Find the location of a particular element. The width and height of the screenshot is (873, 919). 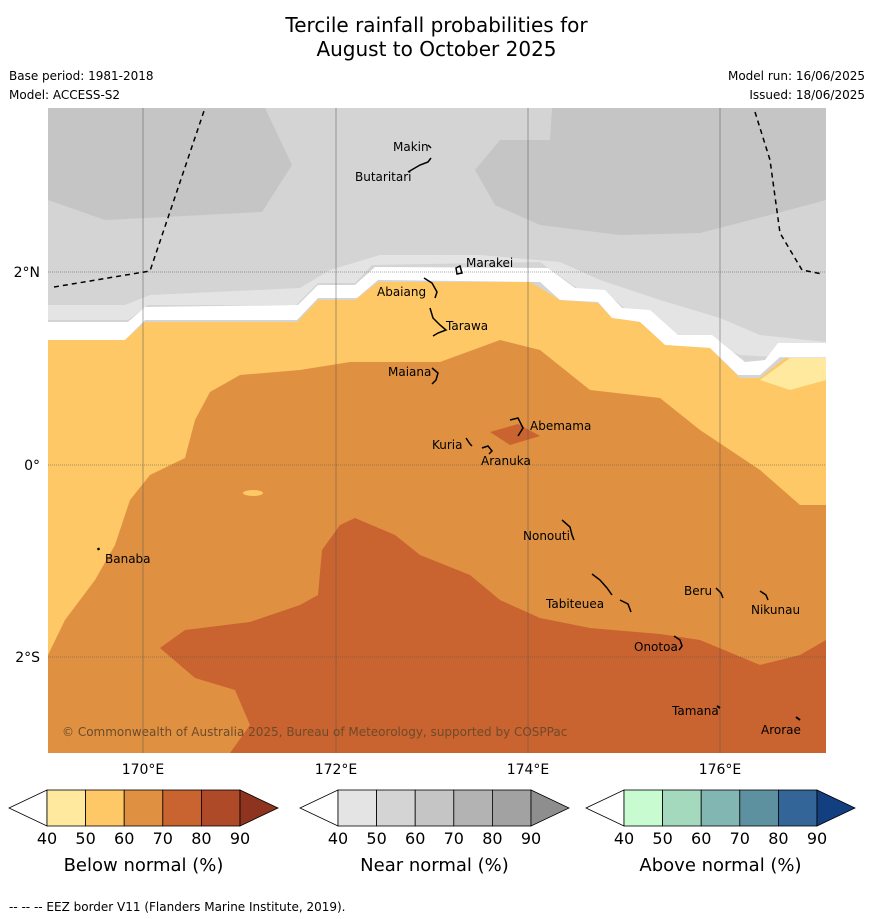

label-onotoa: Onotoa is located at coordinates (656, 647).